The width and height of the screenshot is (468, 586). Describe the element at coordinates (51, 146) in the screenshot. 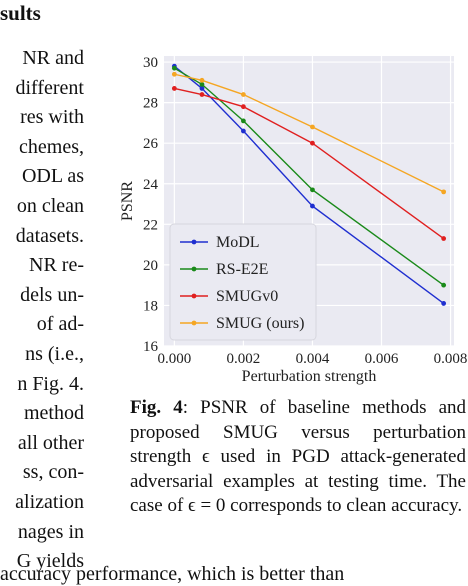

I see `text-line: chemes,` at that location.